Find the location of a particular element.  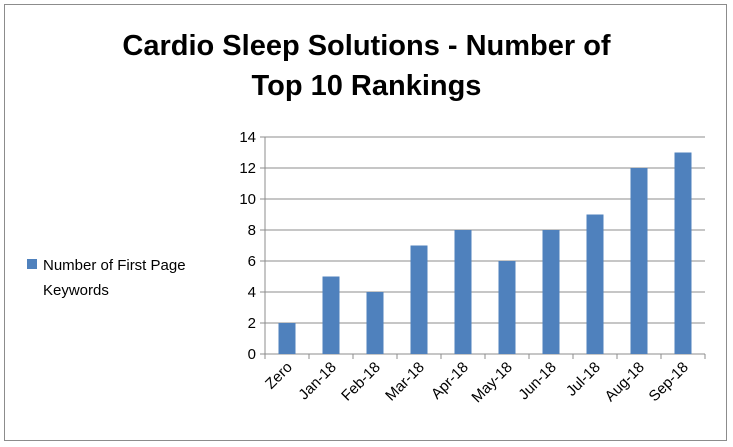

legend-swatch is located at coordinates (32, 264).